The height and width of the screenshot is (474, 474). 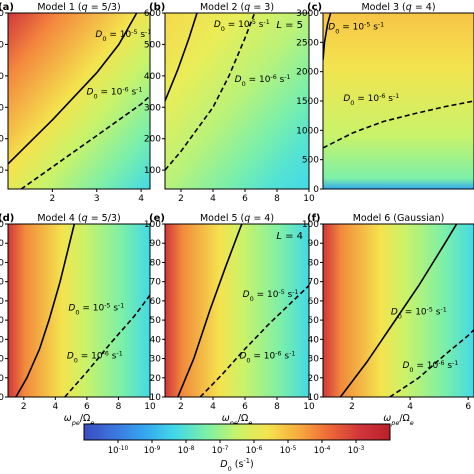 I want to click on l-shell-label: L = 4, so click(x=289, y=236).